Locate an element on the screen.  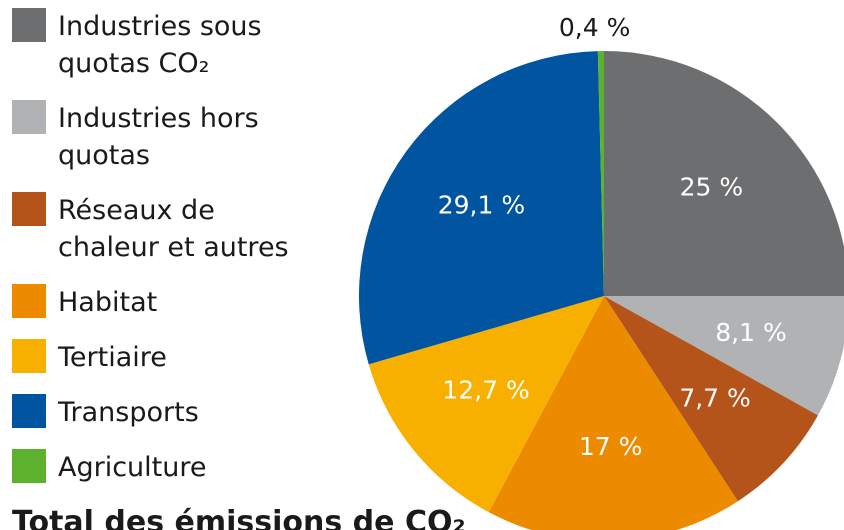
chart-title: Total des émissions de CO₂ is located at coordinates (239, 517).